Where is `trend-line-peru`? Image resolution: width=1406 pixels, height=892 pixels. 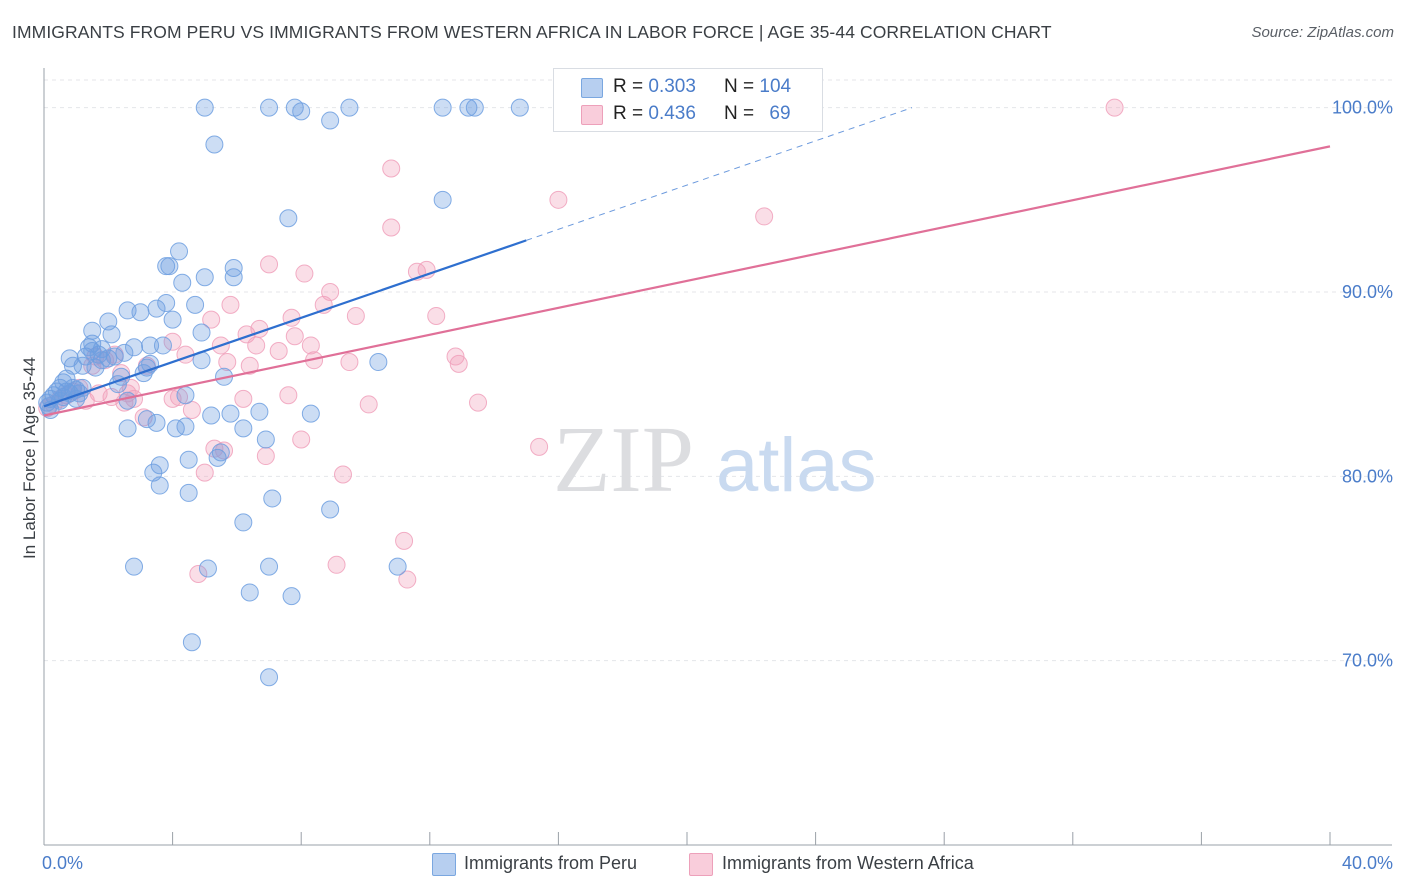 trend-line-peru is located at coordinates (285, 323).